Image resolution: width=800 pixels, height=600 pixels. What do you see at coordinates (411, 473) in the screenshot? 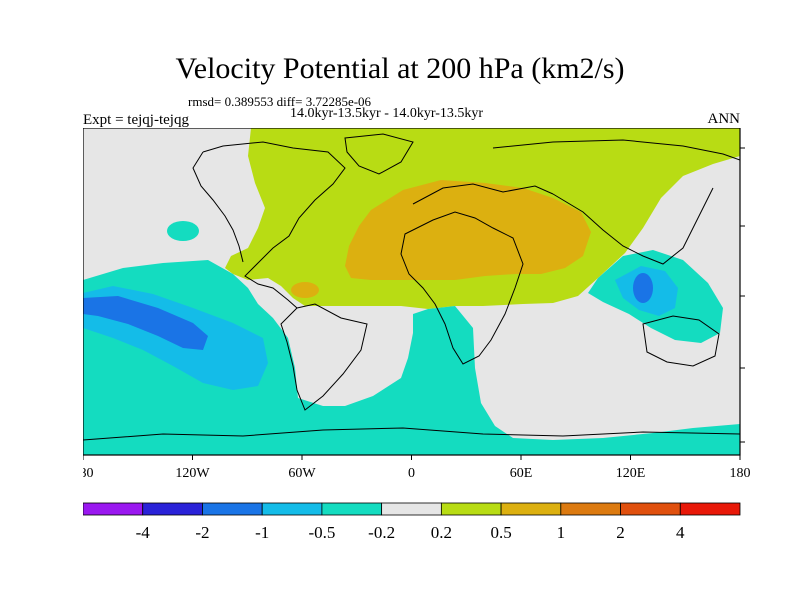
I see `lon-label: 0` at bounding box center [411, 473].